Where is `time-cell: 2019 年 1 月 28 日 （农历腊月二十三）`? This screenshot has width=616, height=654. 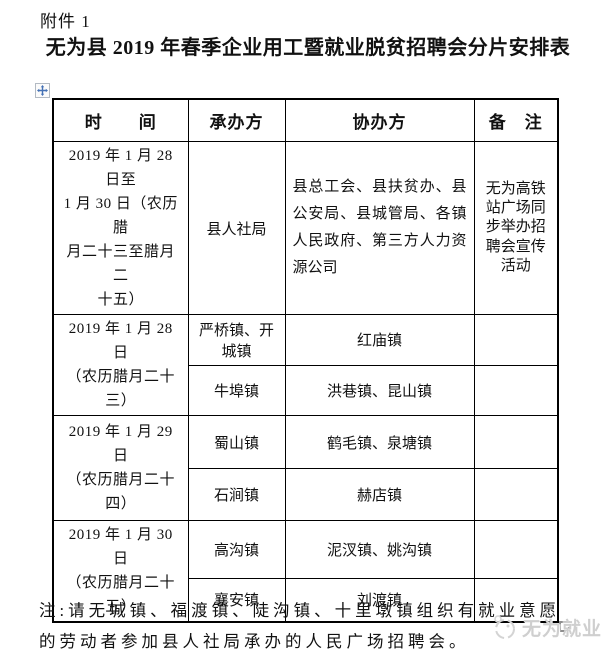
time-cell: 2019 年 1 月 28 日 （农历腊月二十三） is located at coordinates (120, 365).